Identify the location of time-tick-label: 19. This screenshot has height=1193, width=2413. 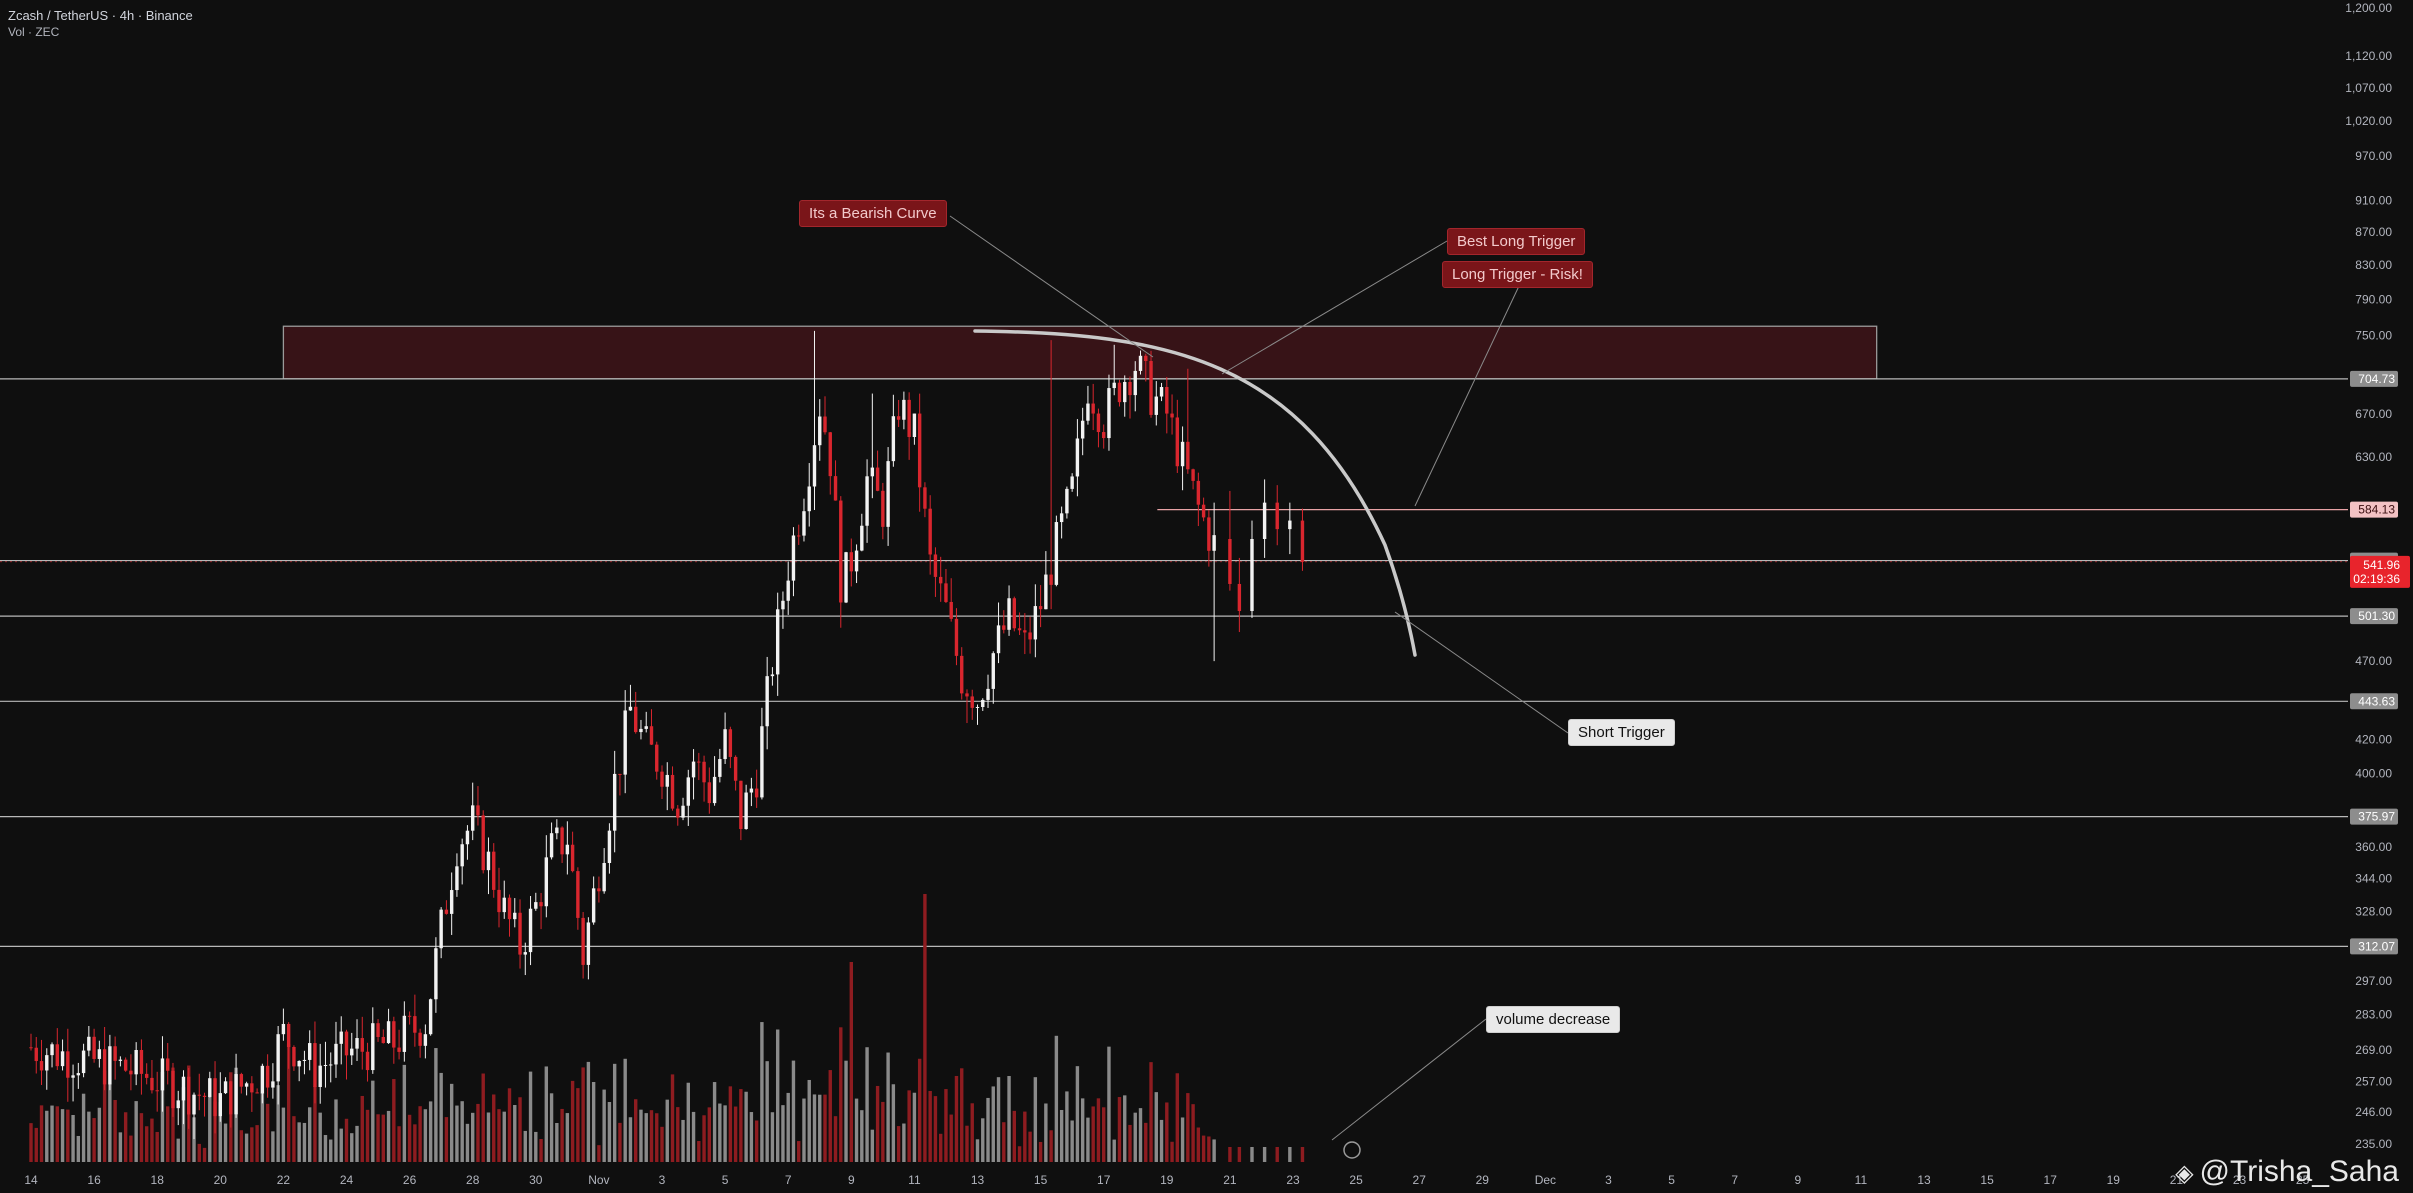
(1167, 1180).